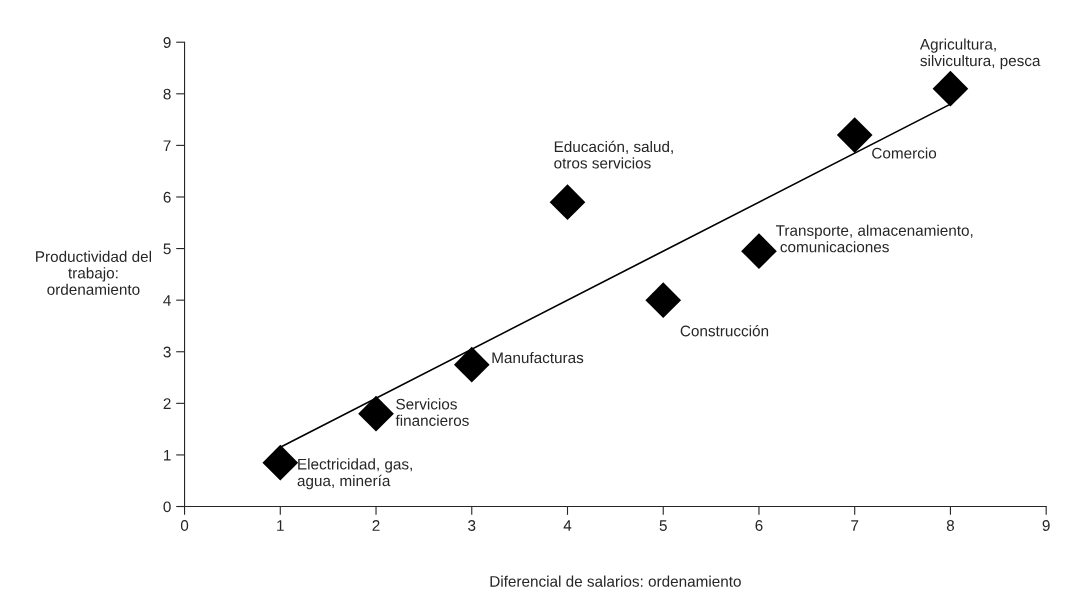  I want to click on x-tick-label: 4, so click(567, 525).